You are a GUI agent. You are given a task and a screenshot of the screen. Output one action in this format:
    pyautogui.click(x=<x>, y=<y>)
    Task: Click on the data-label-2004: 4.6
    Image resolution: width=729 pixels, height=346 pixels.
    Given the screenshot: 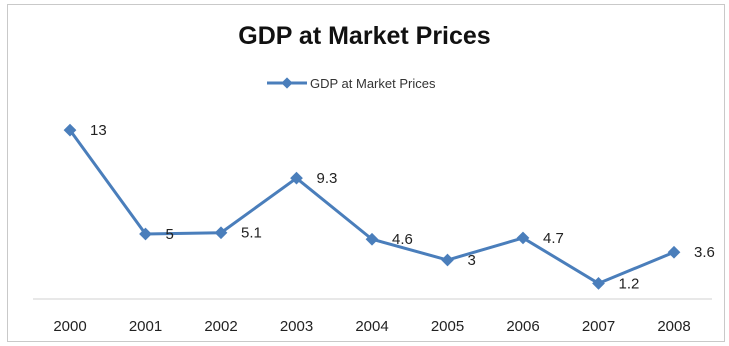 What is the action you would take?
    pyautogui.click(x=402, y=239)
    